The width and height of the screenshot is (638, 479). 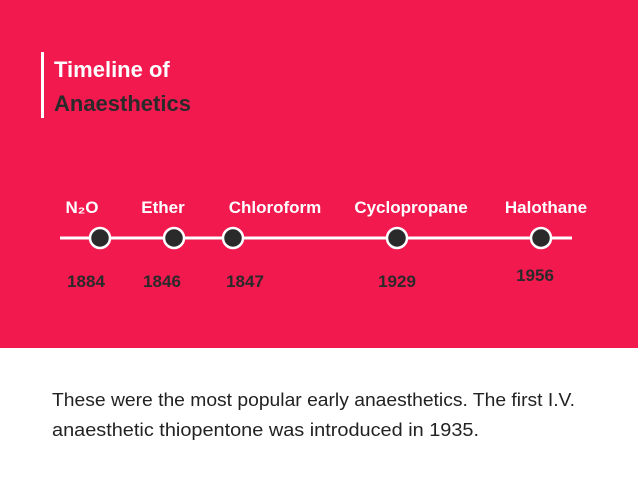 I want to click on event-name: N₂O, so click(x=81, y=207).